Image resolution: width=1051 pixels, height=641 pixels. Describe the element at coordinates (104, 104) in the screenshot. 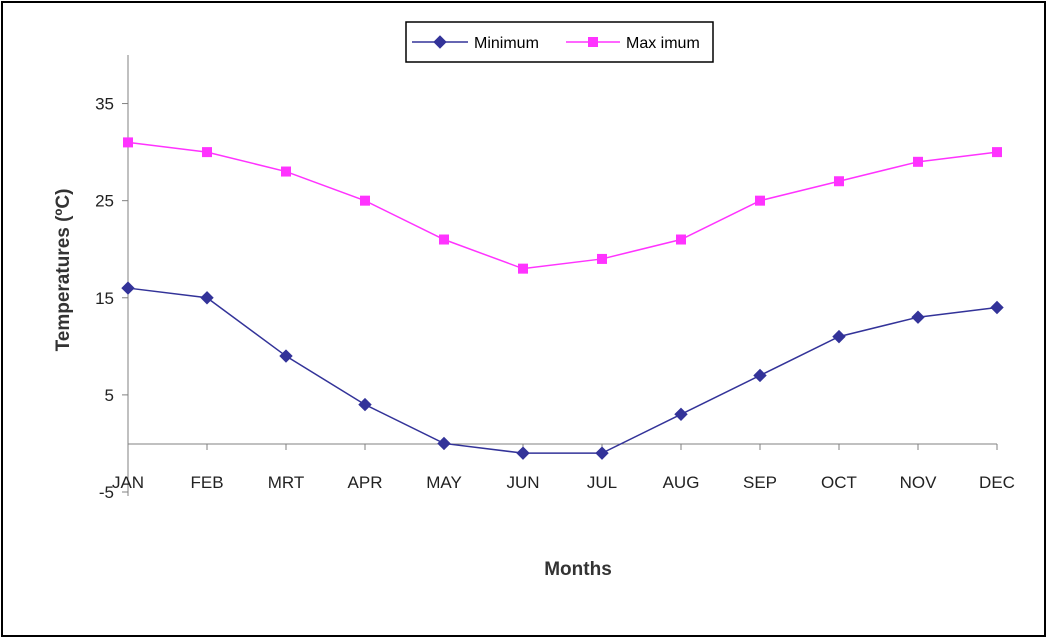

I see `y-tick-label: 35` at that location.